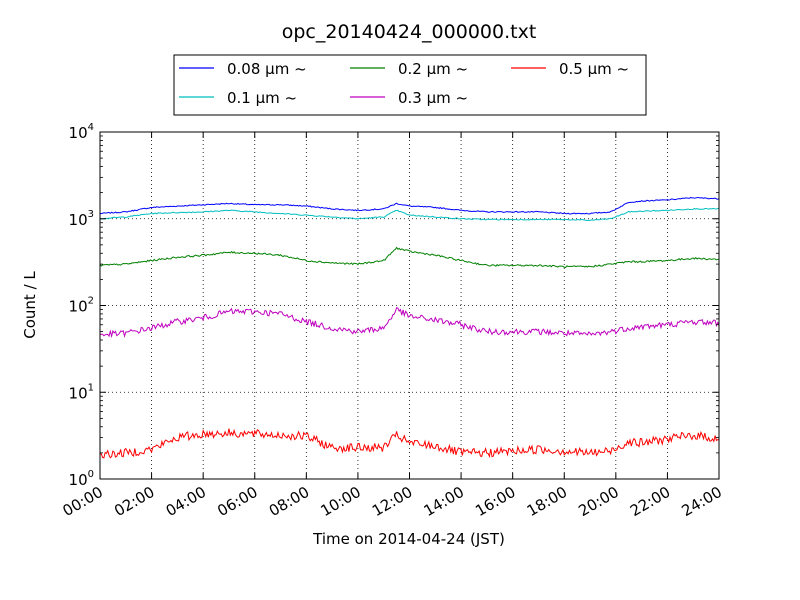 Image resolution: width=800 pixels, height=600 pixels. I want to click on y-tick-label: 10⁰, so click(81, 479).